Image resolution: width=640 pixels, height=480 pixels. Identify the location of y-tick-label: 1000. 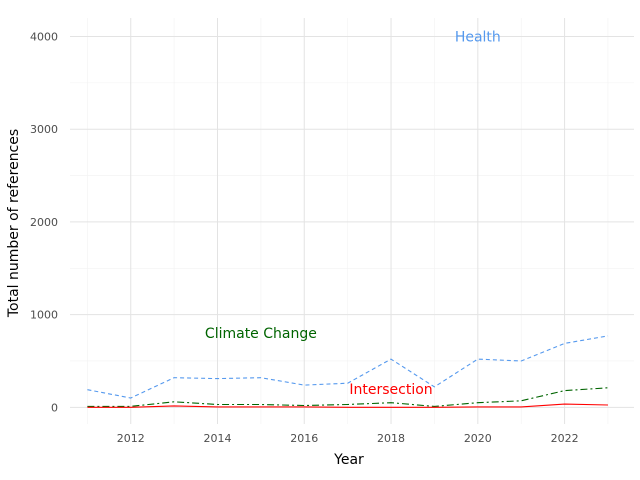
(44, 315).